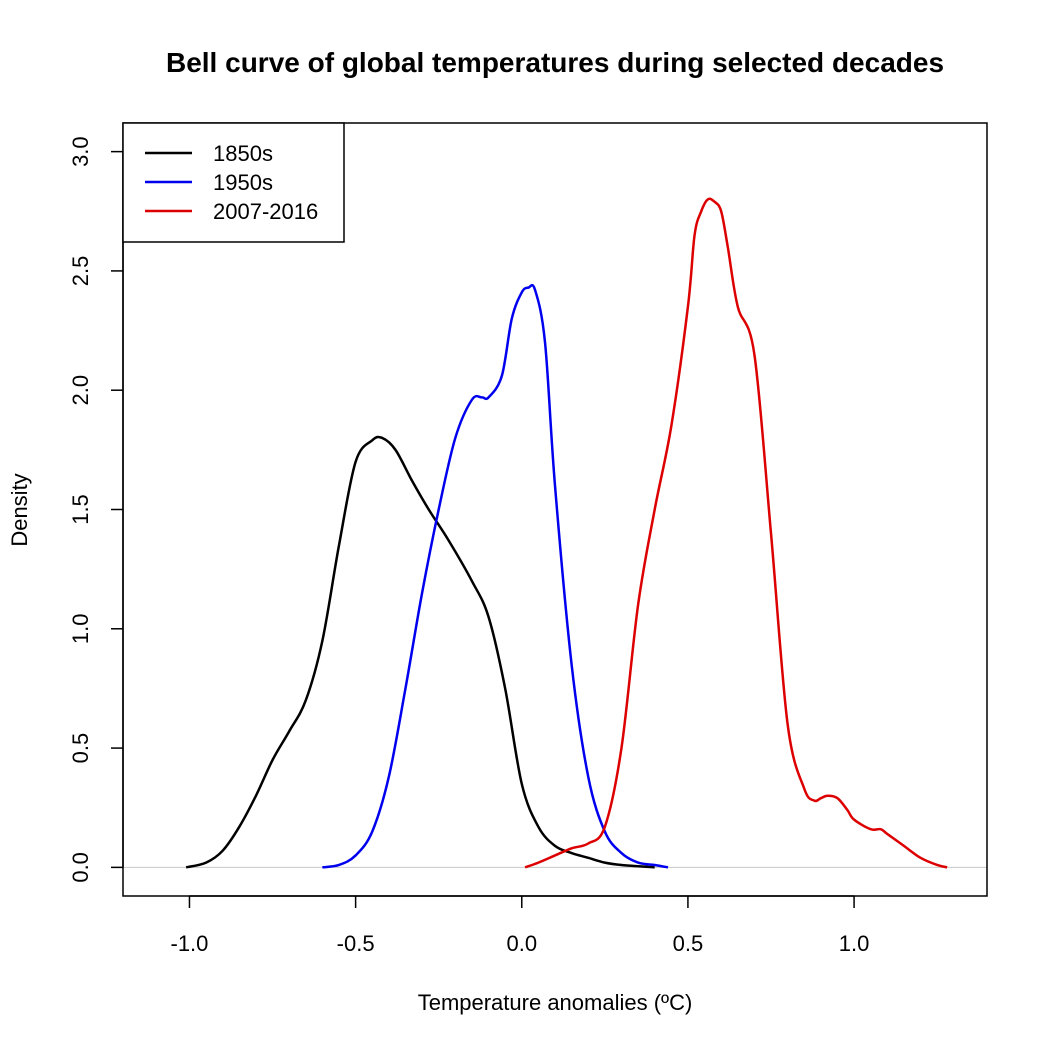  I want to click on y-tick-label: 1.0, so click(80, 628).